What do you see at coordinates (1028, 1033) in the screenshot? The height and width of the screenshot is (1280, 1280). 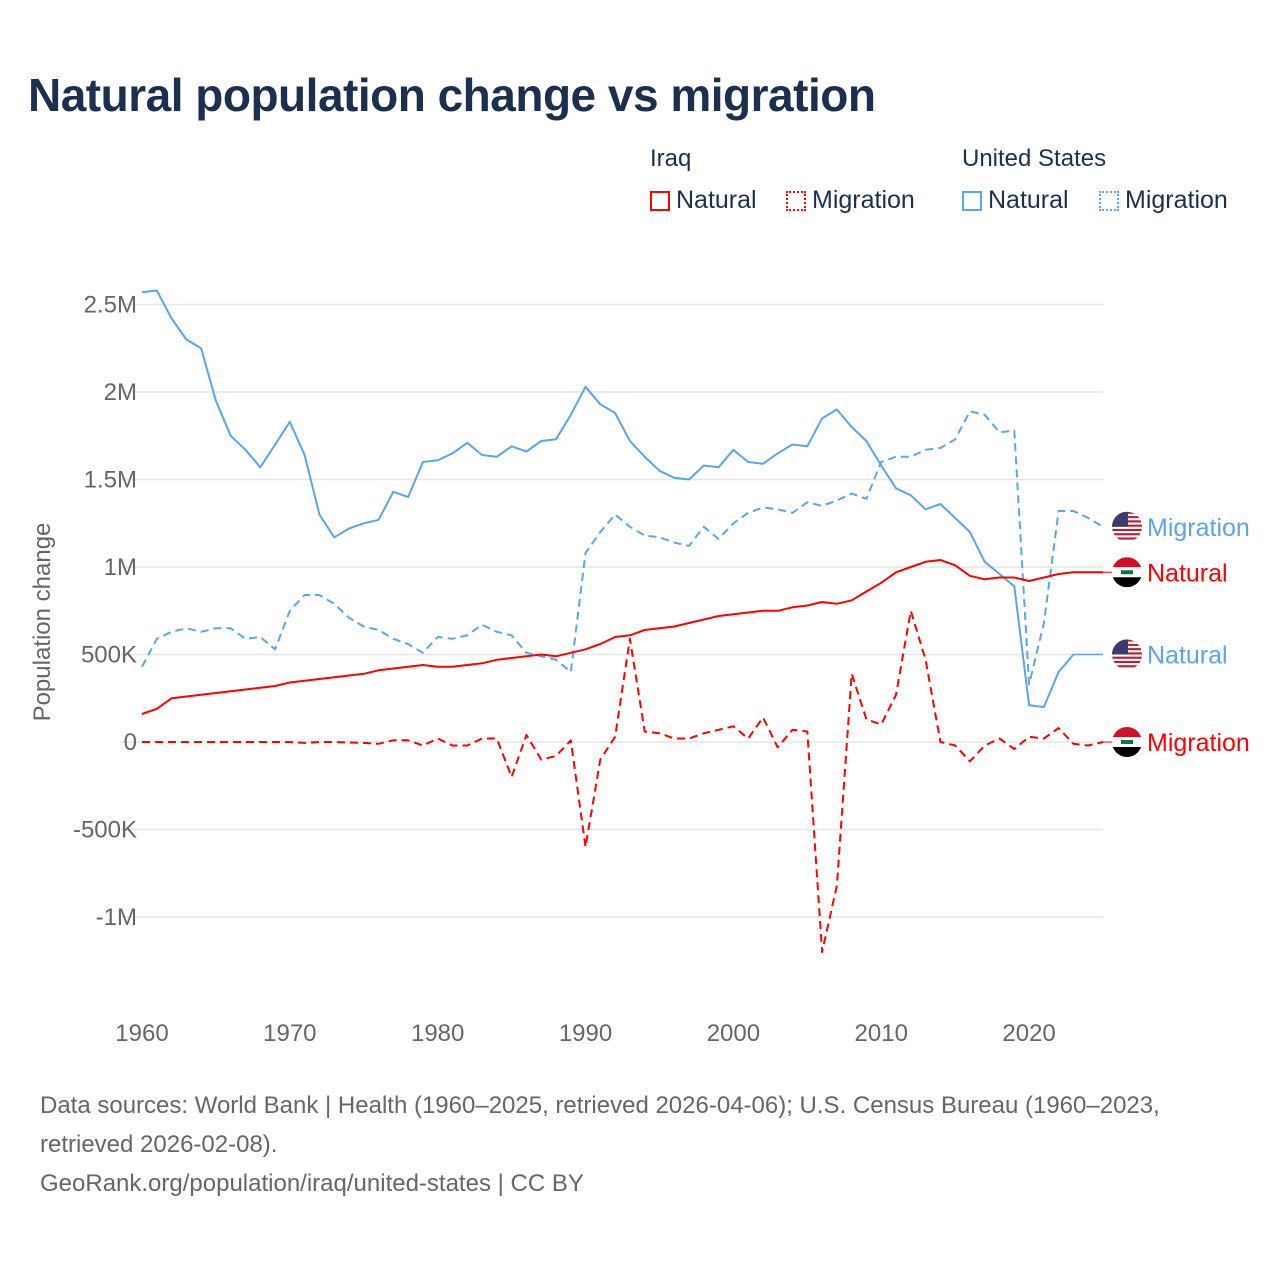 I see `x-tick-label: 2020` at bounding box center [1028, 1033].